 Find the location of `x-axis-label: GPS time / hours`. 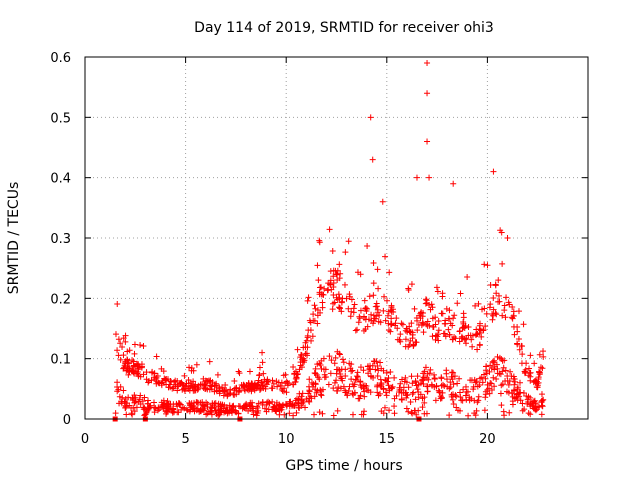

x-axis-label: GPS time / hours is located at coordinates (343, 466).